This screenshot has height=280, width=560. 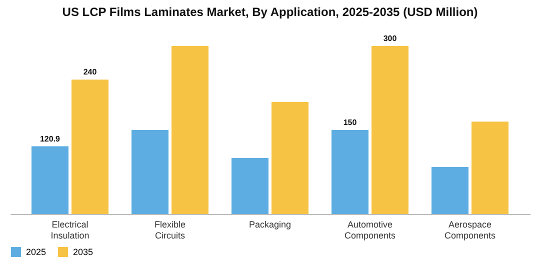 What do you see at coordinates (270, 225) in the screenshot?
I see `x-tick-label: Packaging` at bounding box center [270, 225].